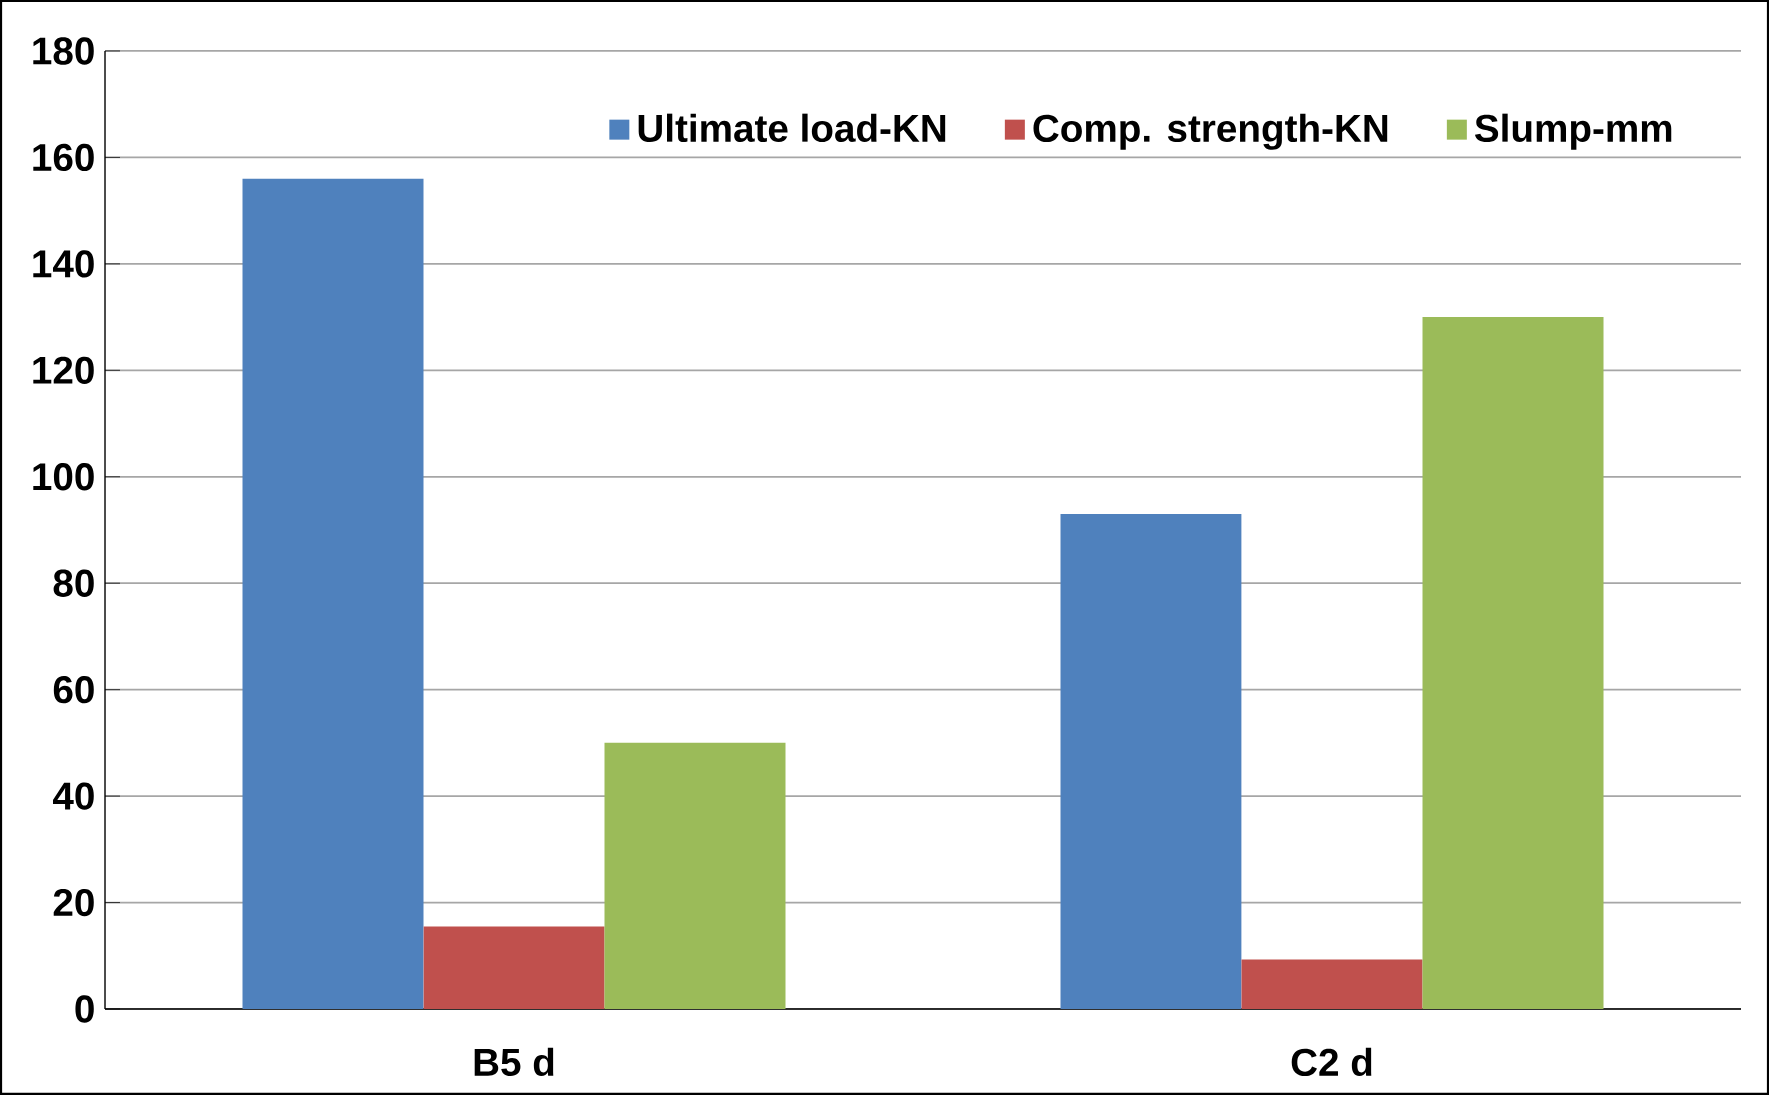 Image resolution: width=1769 pixels, height=1095 pixels. I want to click on y-tick-label: 140, so click(63, 264).